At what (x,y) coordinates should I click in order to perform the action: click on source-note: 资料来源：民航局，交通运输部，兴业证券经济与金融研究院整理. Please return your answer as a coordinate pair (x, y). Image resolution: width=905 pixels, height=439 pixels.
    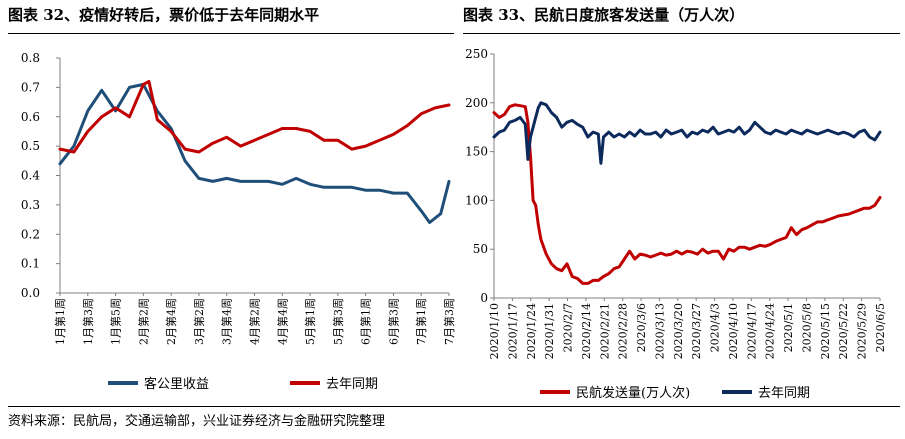
    Looking at the image, I should click on (197, 421).